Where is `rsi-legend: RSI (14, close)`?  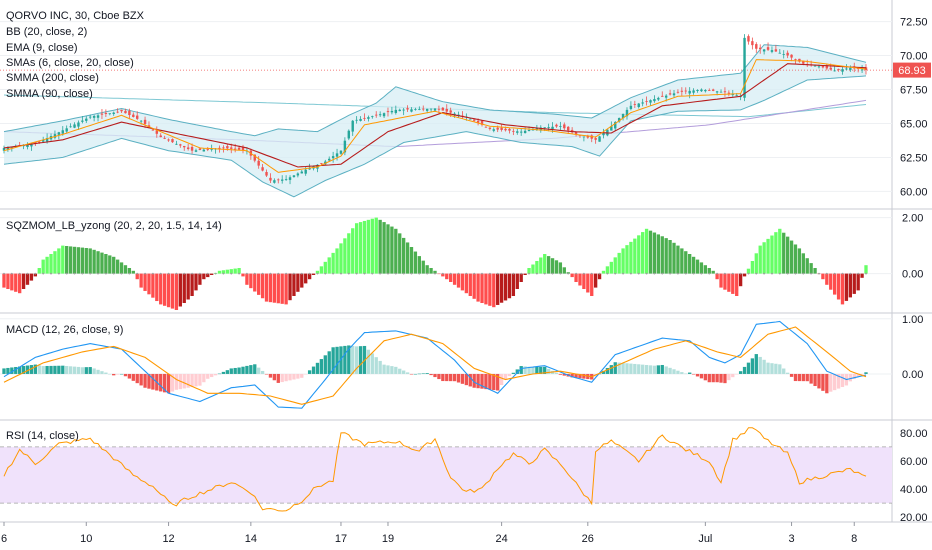 rsi-legend: RSI (14, close) is located at coordinates (42, 436).